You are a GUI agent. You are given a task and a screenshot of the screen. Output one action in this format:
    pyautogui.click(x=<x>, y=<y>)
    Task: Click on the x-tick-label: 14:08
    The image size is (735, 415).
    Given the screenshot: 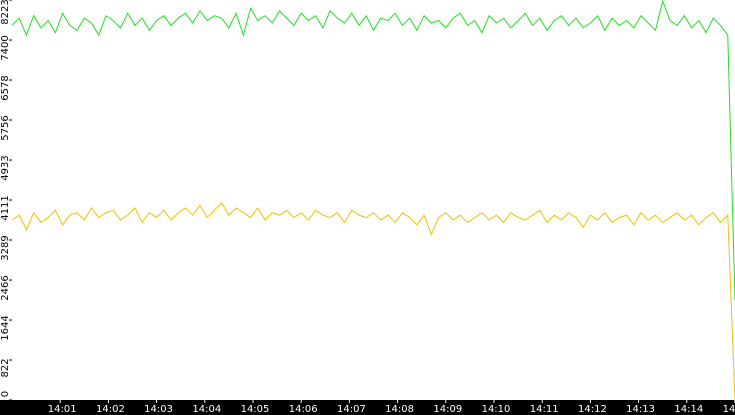 What is the action you would take?
    pyautogui.click(x=399, y=409)
    